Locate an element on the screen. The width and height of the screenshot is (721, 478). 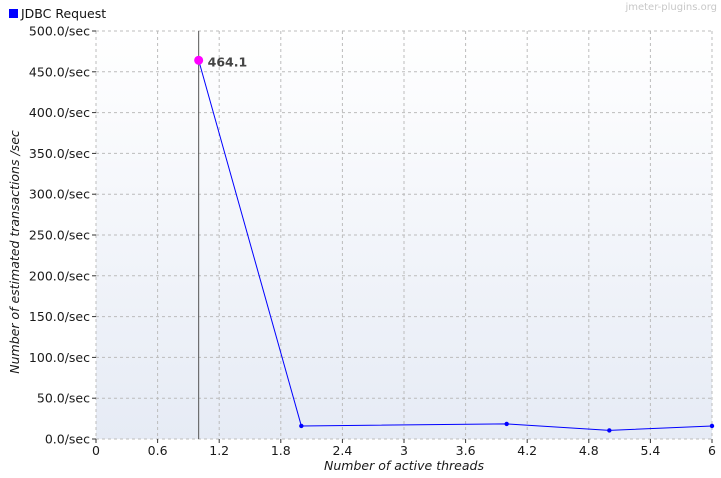
legend-label: JDBC Request is located at coordinates (63, 13).